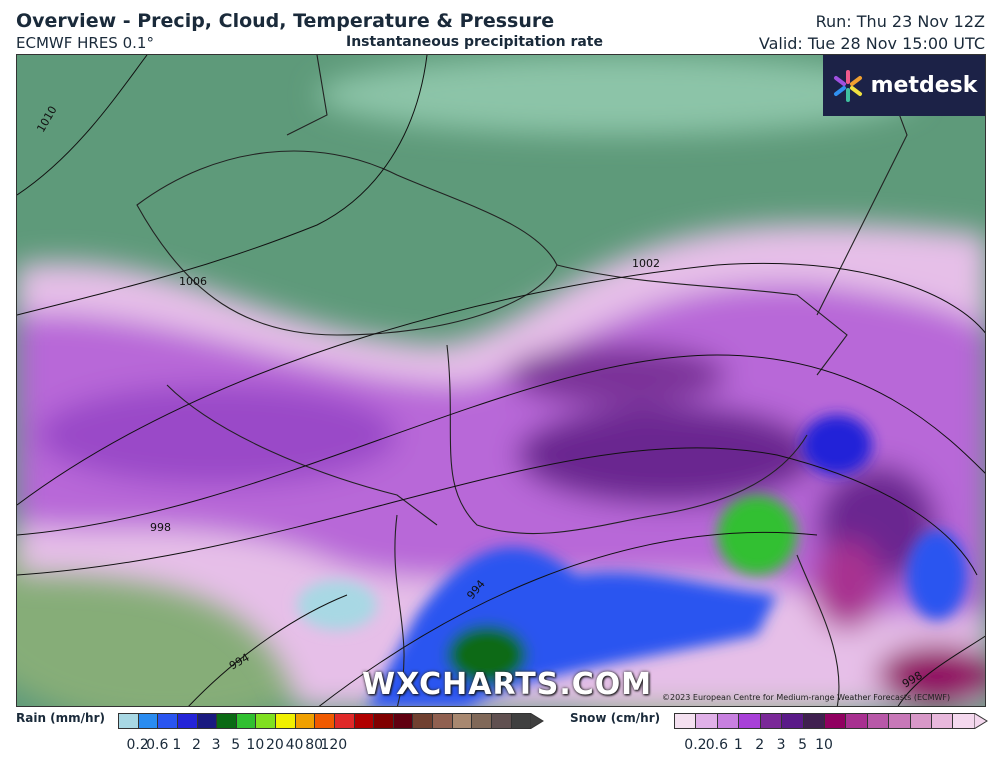 The image size is (1001, 768). I want to click on snow-colorbar, so click(824, 721).